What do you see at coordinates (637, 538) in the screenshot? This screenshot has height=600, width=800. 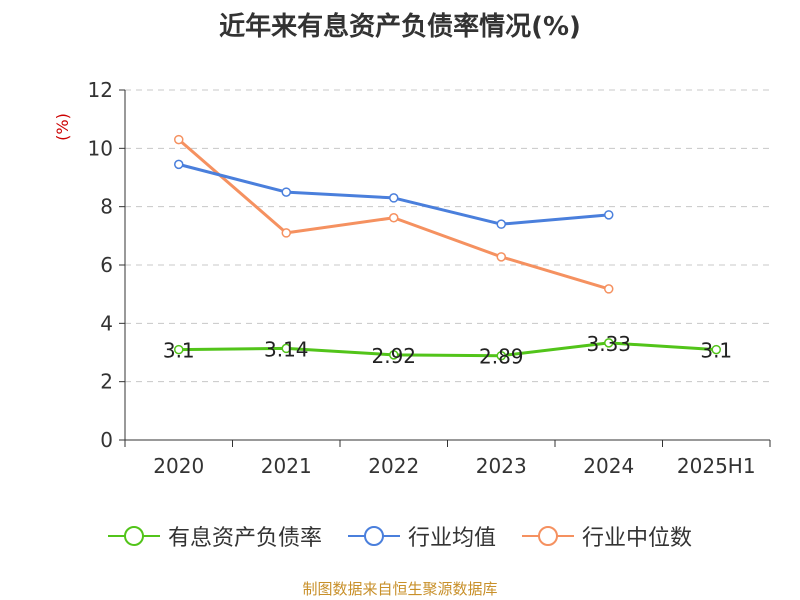 I see `legend-label: 行业中位数` at bounding box center [637, 538].